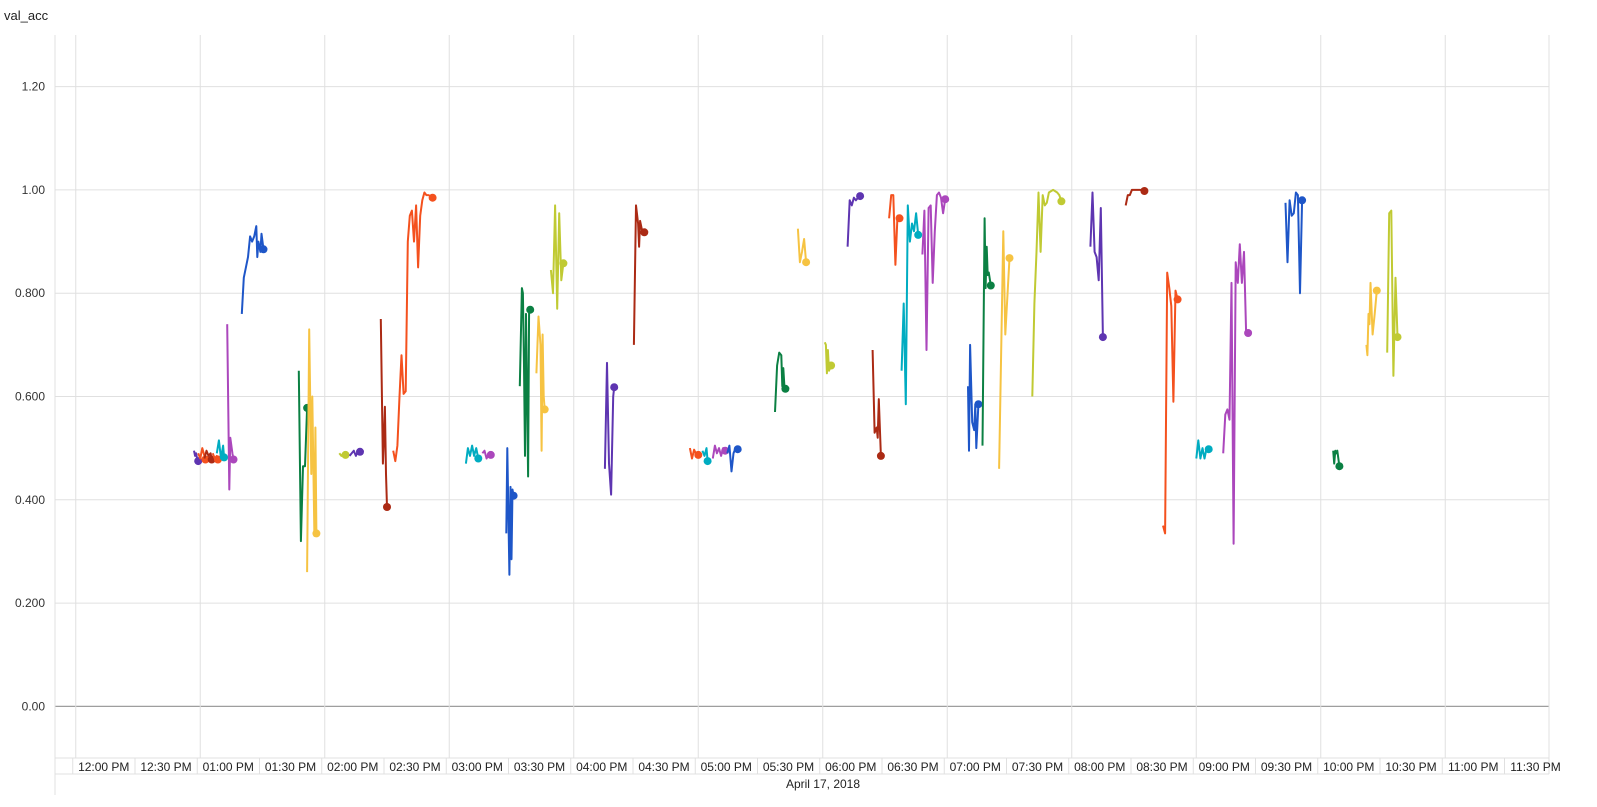 This screenshot has width=1597, height=807. Describe the element at coordinates (290, 767) in the screenshot. I see `x-tick-label: 01:30 PM` at that location.